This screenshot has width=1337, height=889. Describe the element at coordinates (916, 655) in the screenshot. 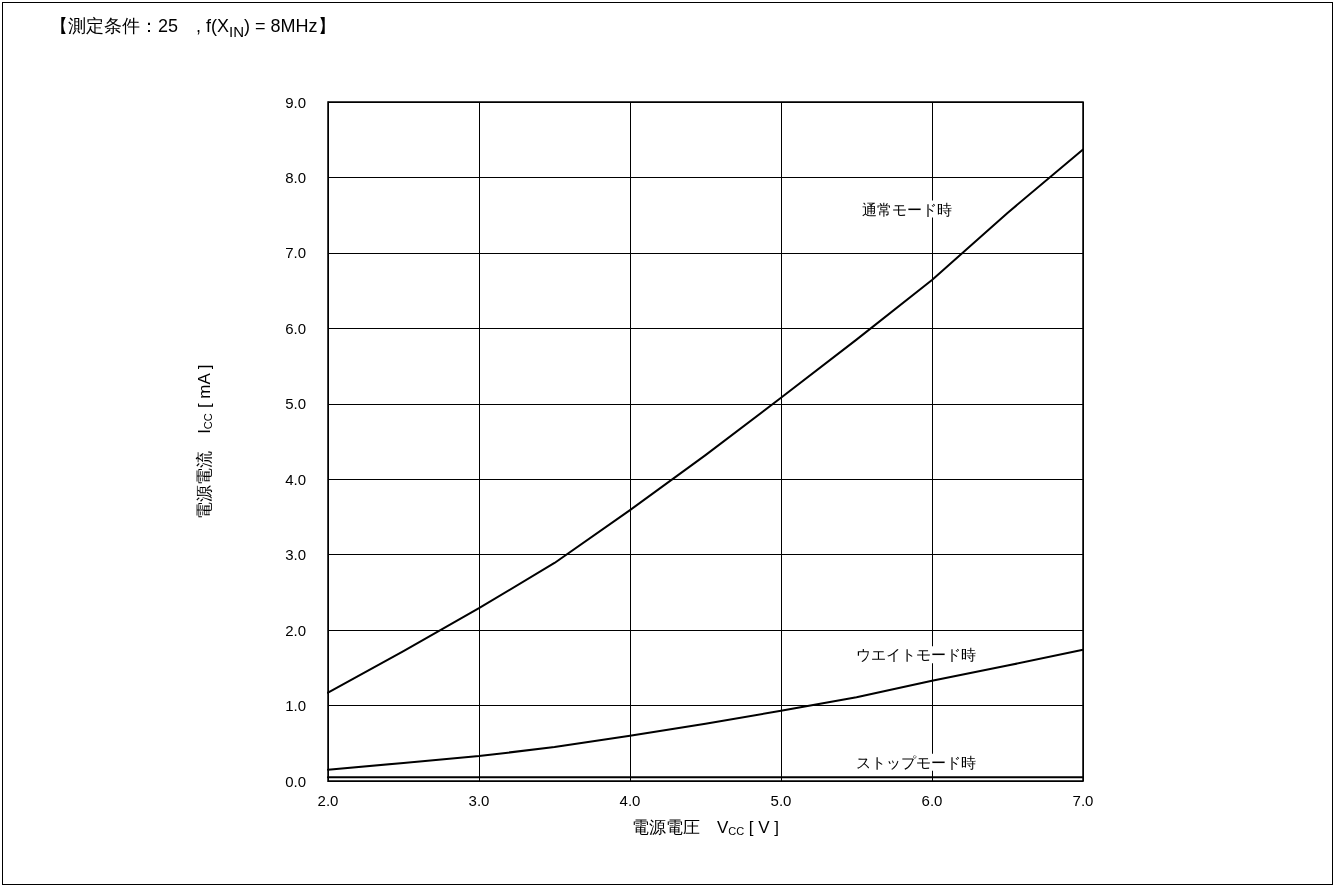

I see `series-label: ウエイトモード時` at that location.